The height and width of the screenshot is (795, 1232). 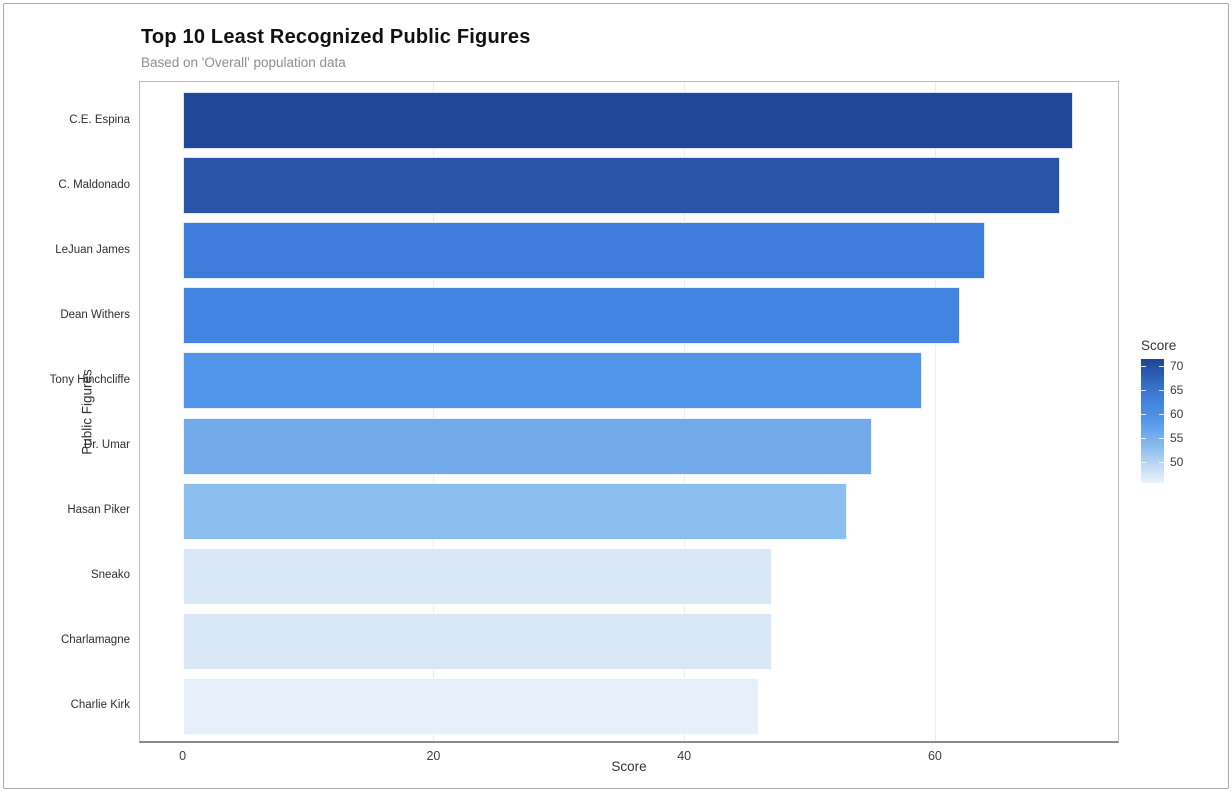 What do you see at coordinates (527, 446) in the screenshot?
I see `bar-dr-umar` at bounding box center [527, 446].